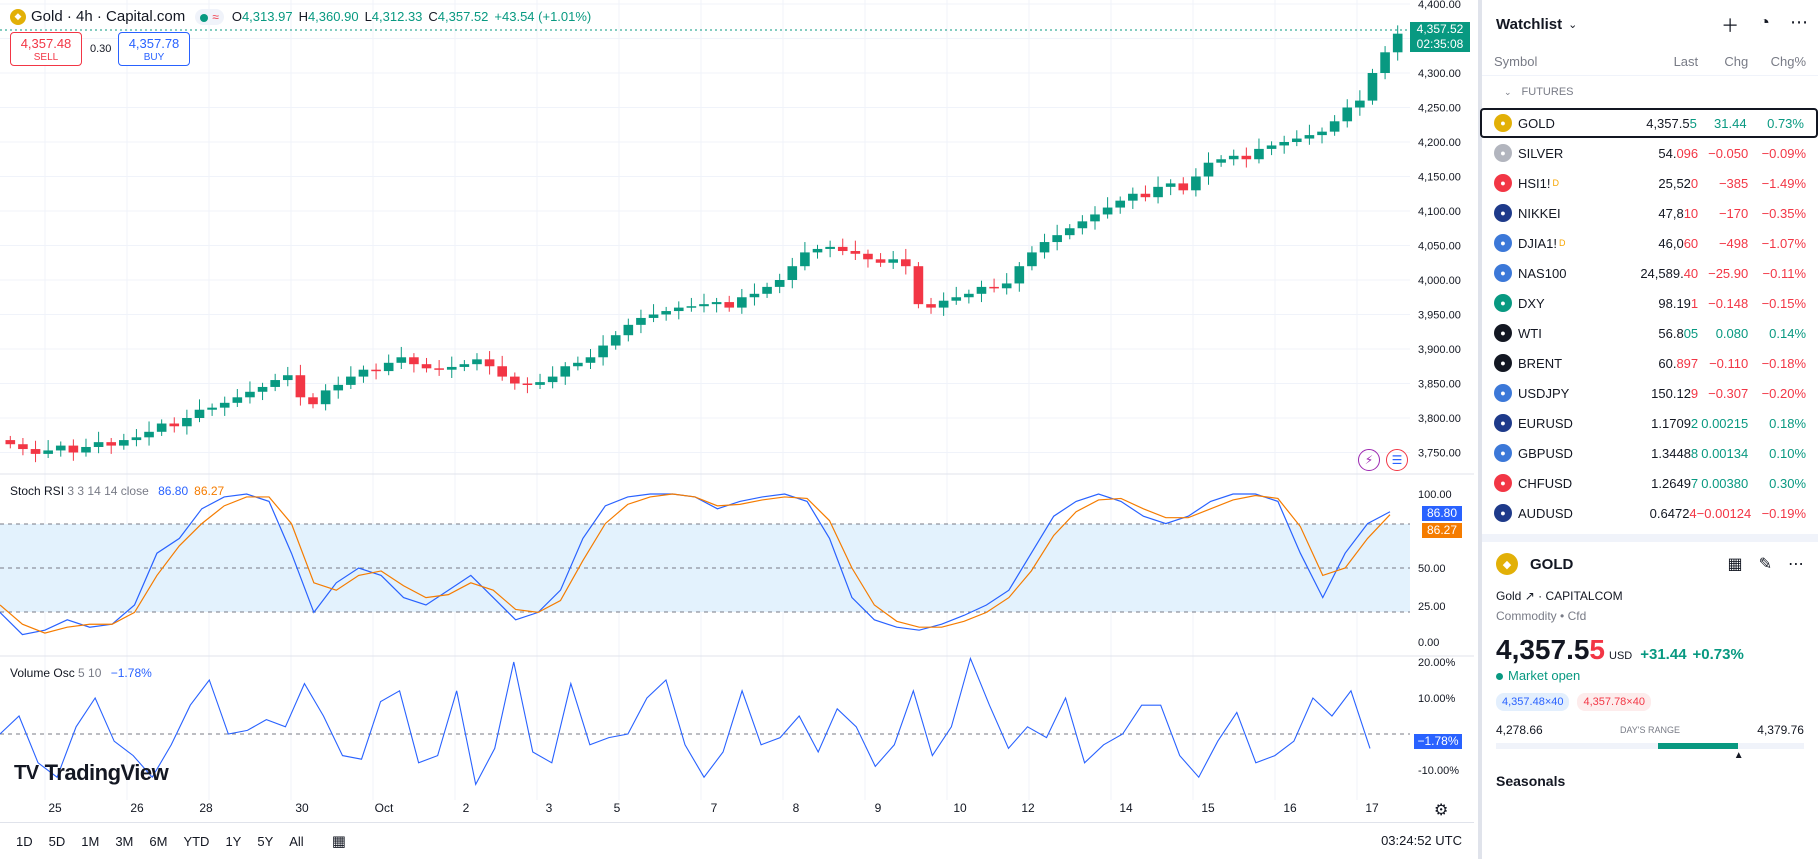  Describe the element at coordinates (90, 841) in the screenshot. I see `range-1m: 1M` at that location.